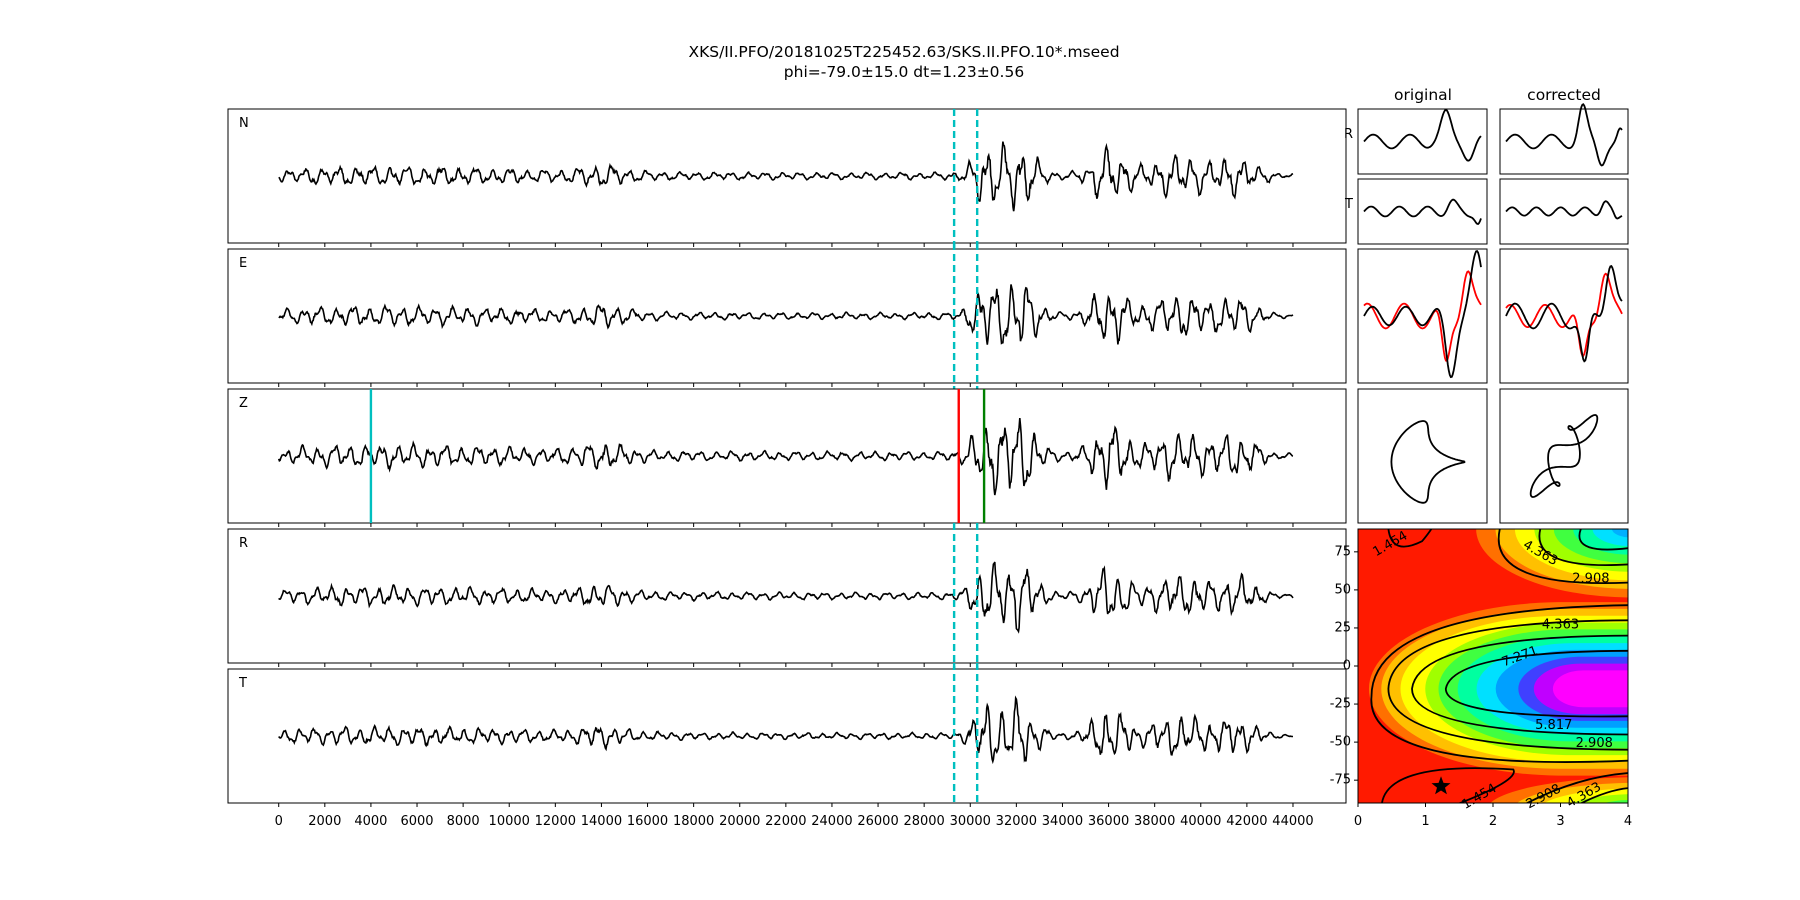 This screenshot has height=900, width=1800. I want to click on panel-e: E, so click(787, 316).